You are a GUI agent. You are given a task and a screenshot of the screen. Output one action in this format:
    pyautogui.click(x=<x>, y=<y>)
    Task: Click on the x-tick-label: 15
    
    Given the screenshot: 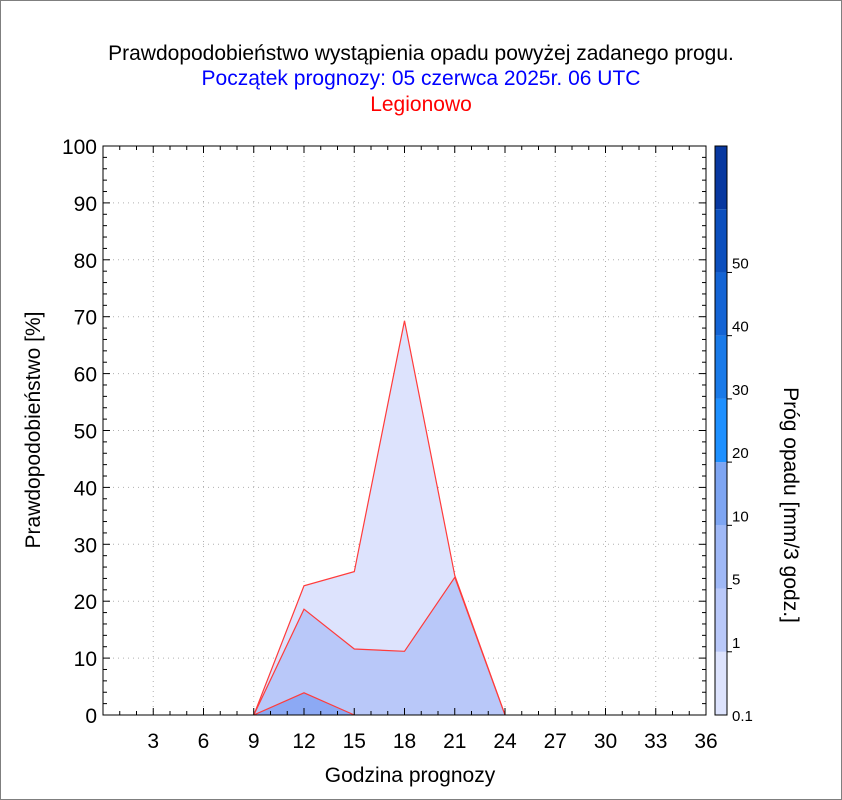 What is the action you would take?
    pyautogui.click(x=354, y=741)
    